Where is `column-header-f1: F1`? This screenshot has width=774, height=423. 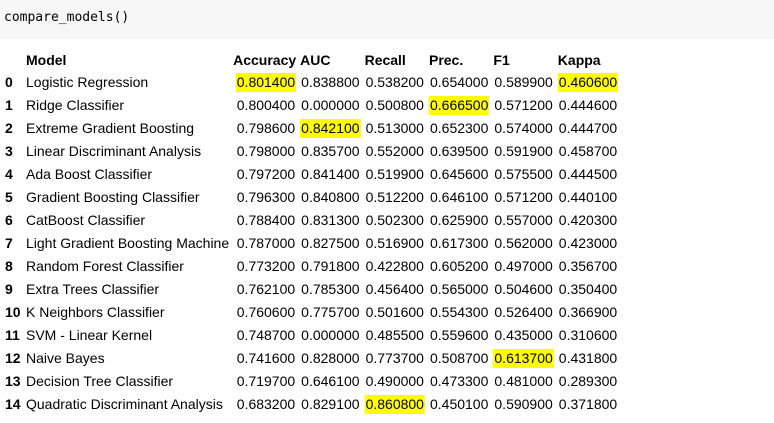
column-header-f1: F1 is located at coordinates (501, 60).